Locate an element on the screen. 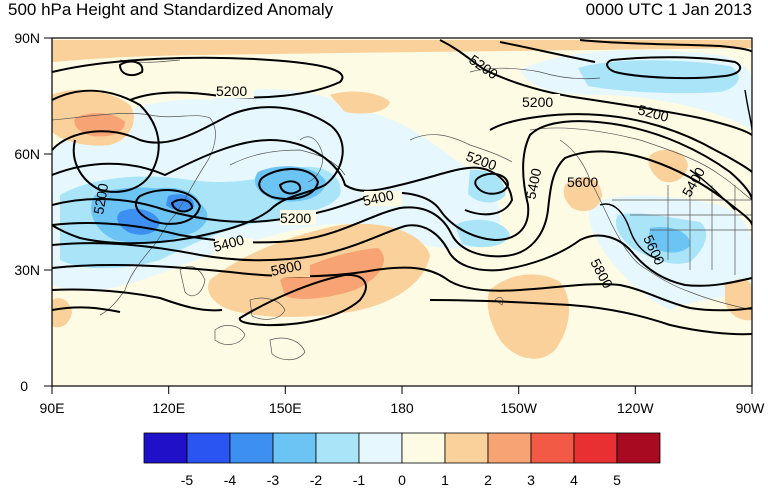  contour-label: 5600 is located at coordinates (582, 182).